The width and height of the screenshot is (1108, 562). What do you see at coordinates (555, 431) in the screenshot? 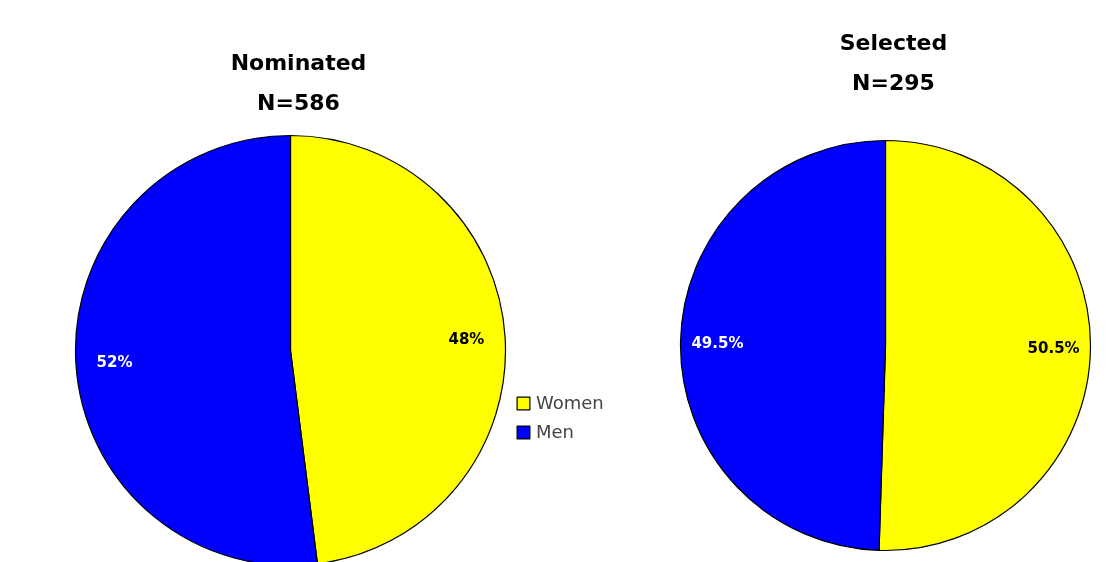
I see `legend-label: Men` at bounding box center [555, 431].